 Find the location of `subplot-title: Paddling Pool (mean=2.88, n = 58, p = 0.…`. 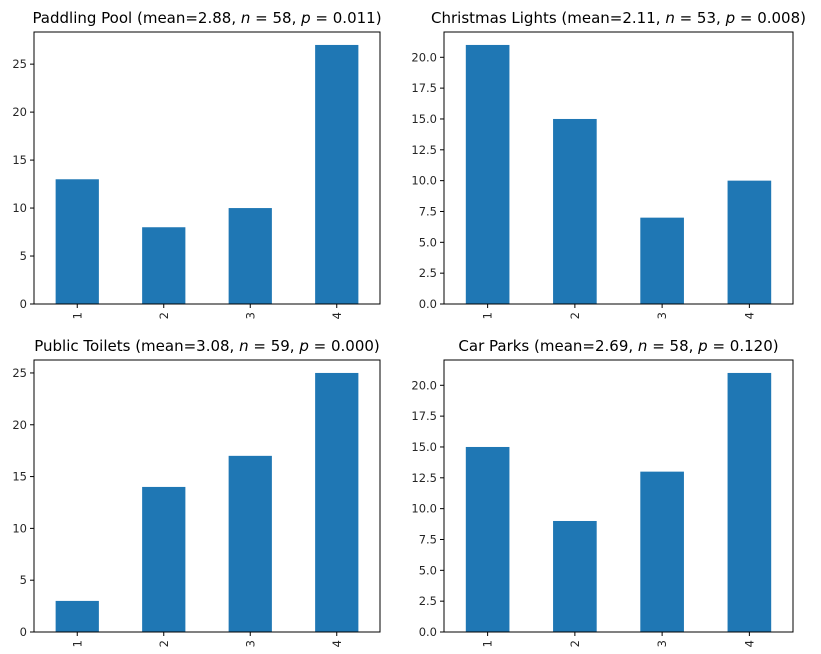

subplot-title: Paddling Pool (mean=2.88, n = 58, p = 0.… is located at coordinates (206, 18).